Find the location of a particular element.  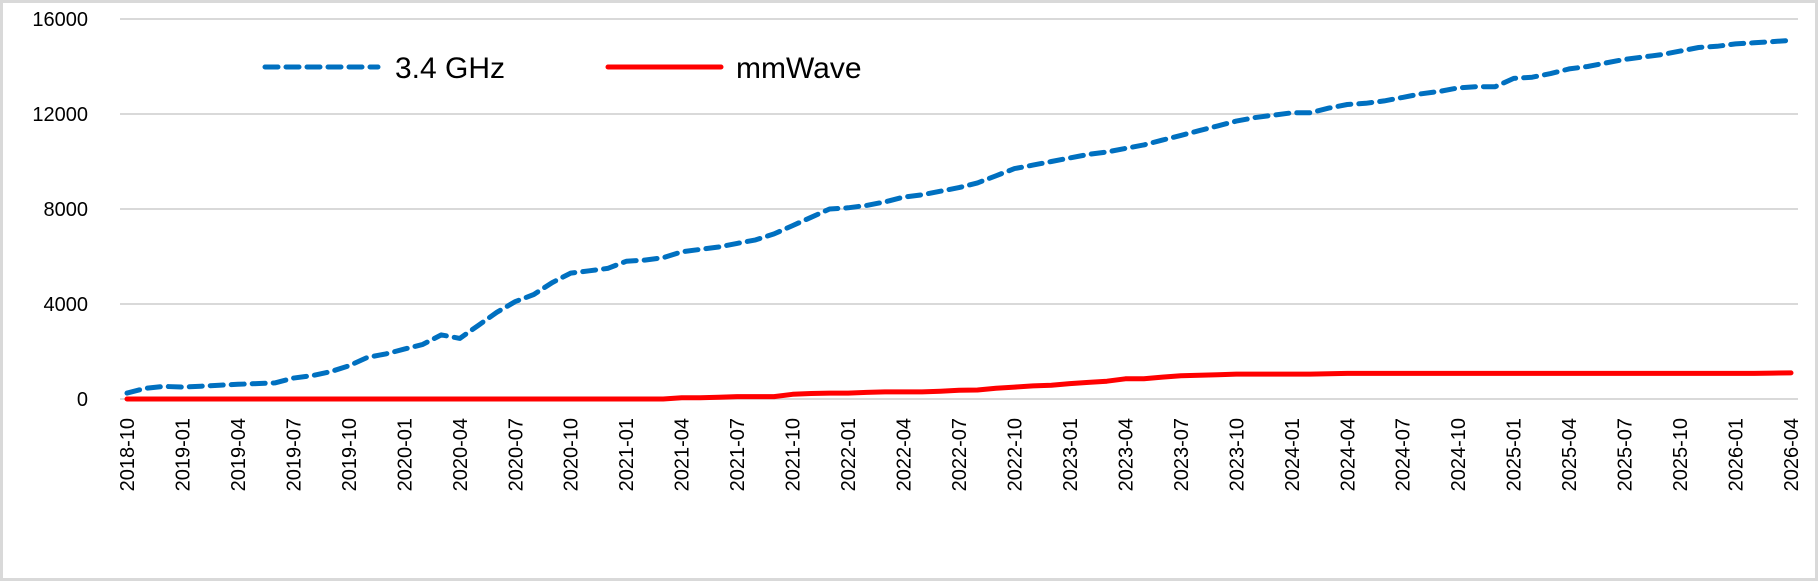

x-tick-label: 2020-10 is located at coordinates (572, 454).